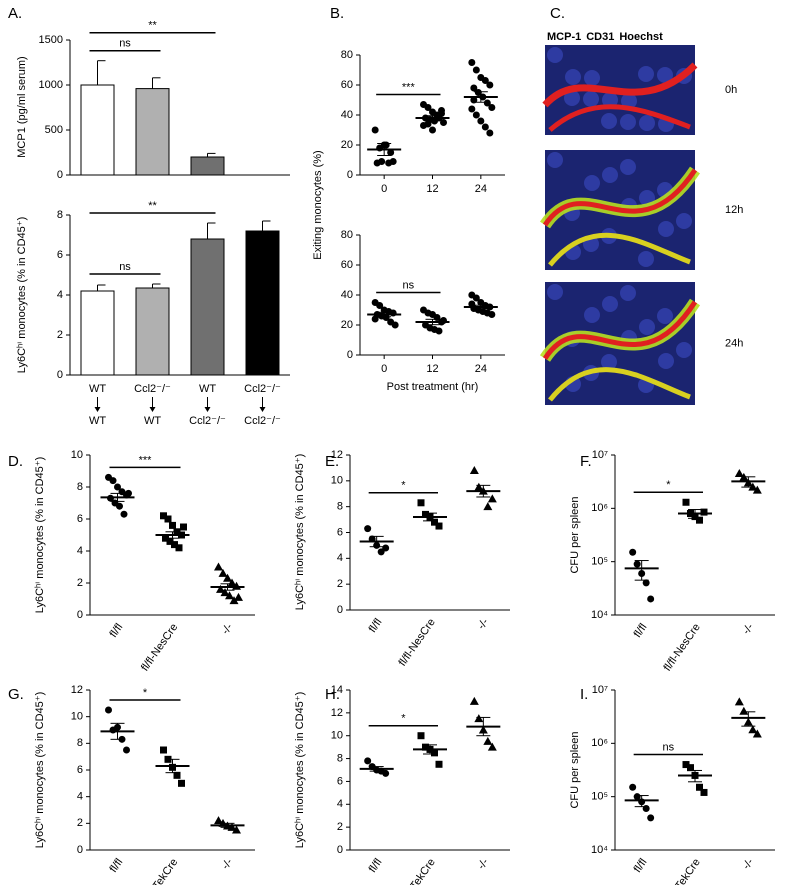  Describe the element at coordinates (332, 694) in the screenshot. I see `panel-label: H.` at that location.